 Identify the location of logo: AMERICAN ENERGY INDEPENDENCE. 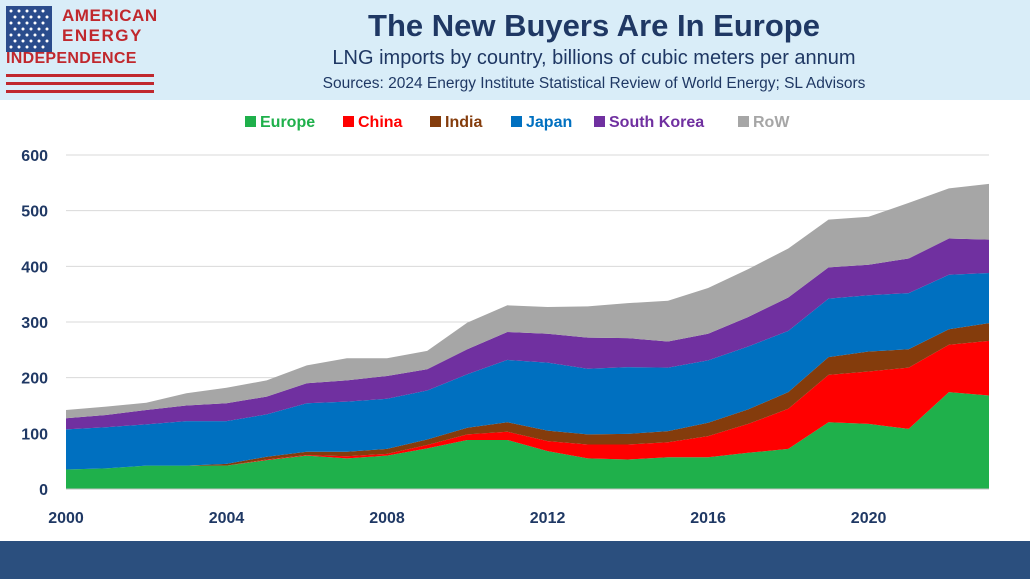
(81, 50).